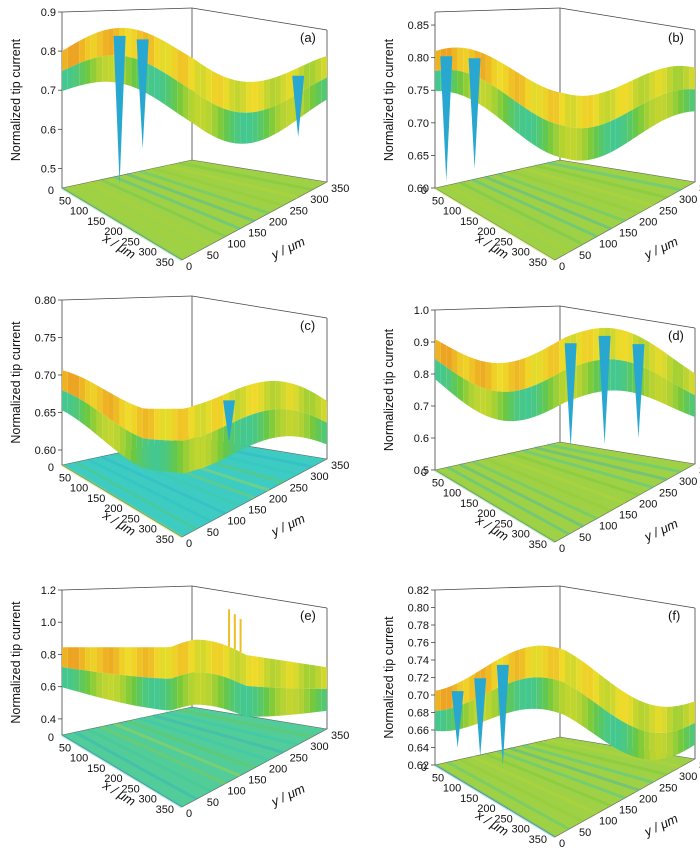 The image size is (700, 856). I want to click on z-tick-label: 0.9, so click(48, 13).